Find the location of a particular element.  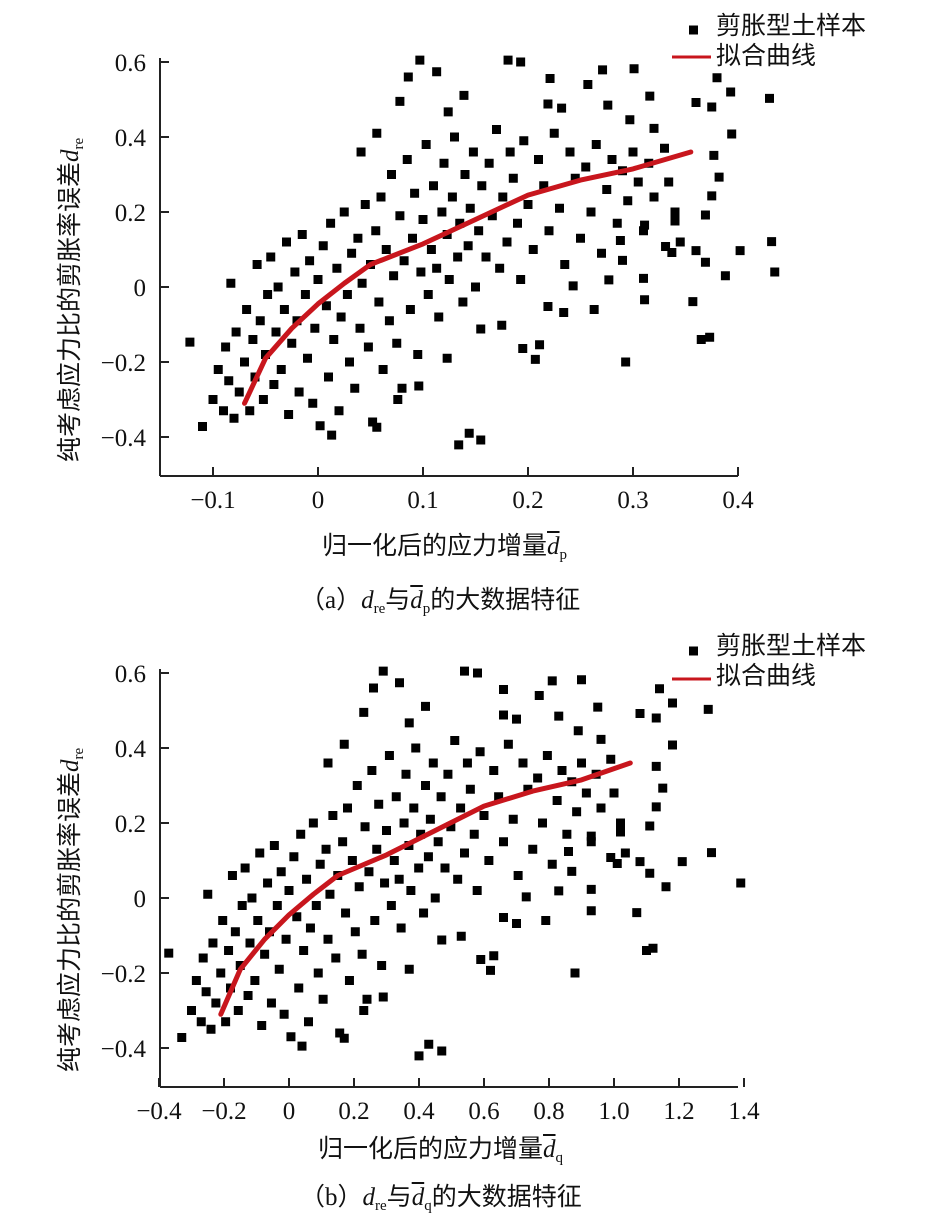

x-tick-label: 0.2 is located at coordinates (527, 500).